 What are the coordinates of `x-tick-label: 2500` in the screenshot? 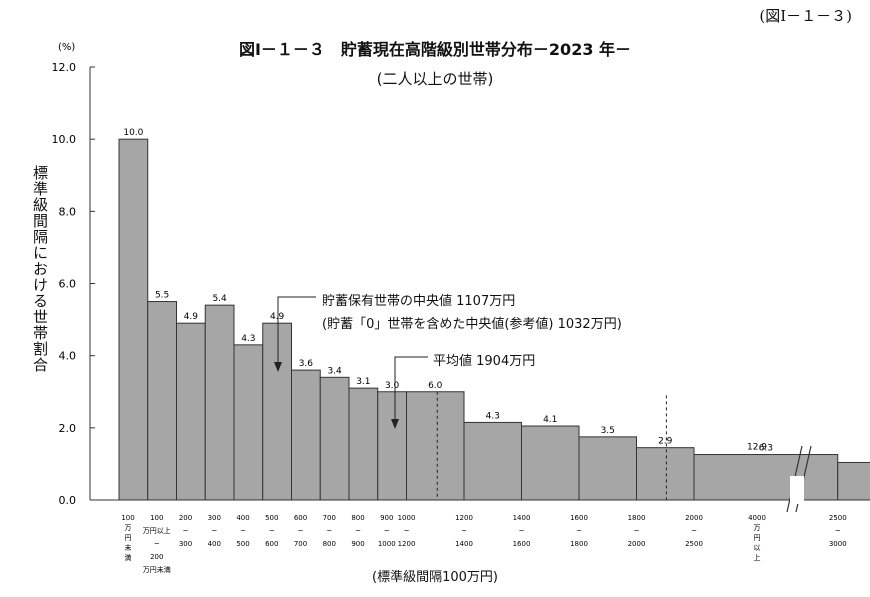 It's located at (694, 544).